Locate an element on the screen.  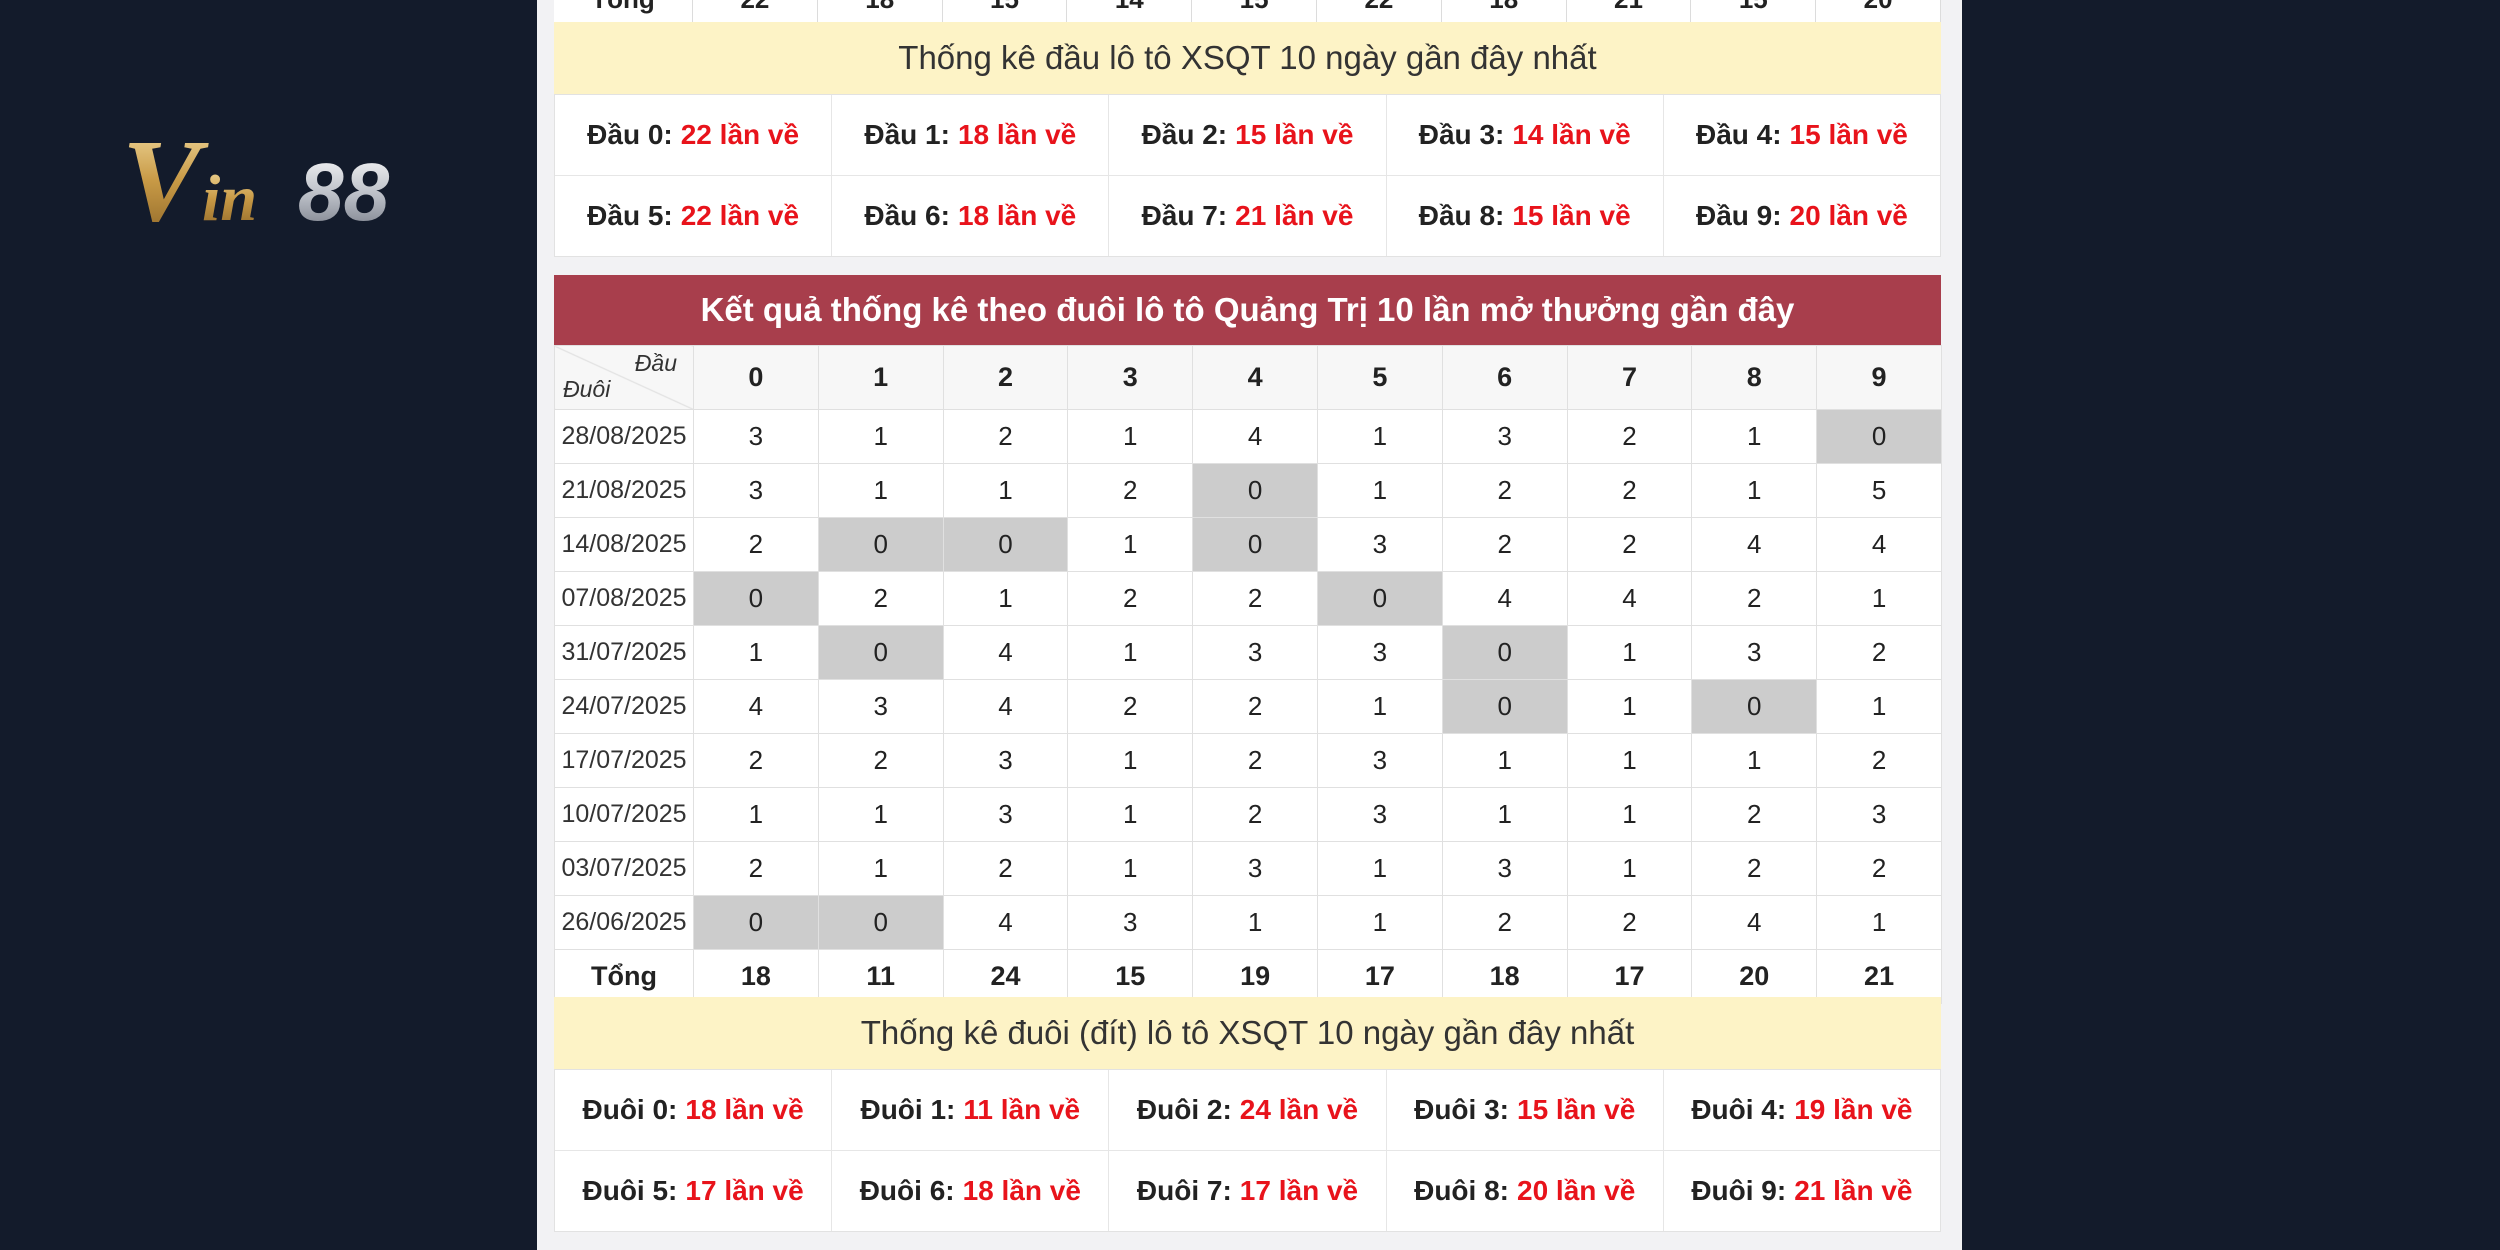
tail-summary-cell: Đuôi 2: 24 lần về is located at coordinates (1248, 1110).